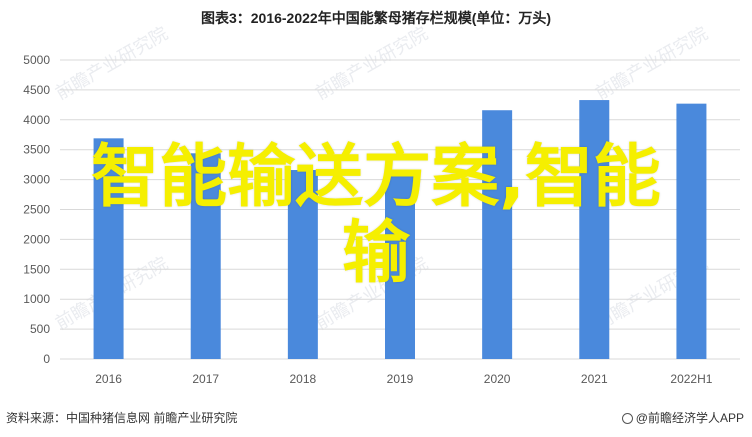 This screenshot has height=437, width=752. I want to click on y-tick-label: 3000, so click(36, 180).